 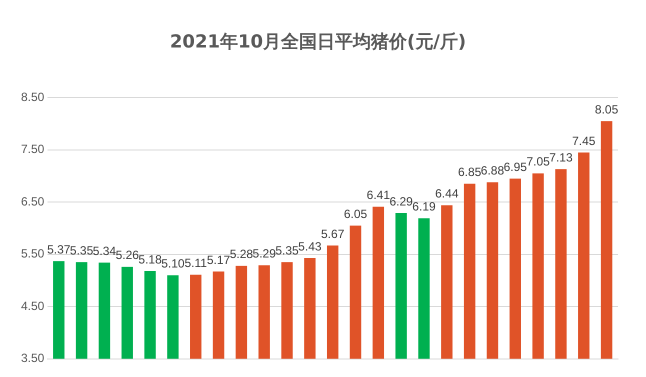 I want to click on data-label: 6.85, so click(x=470, y=172).